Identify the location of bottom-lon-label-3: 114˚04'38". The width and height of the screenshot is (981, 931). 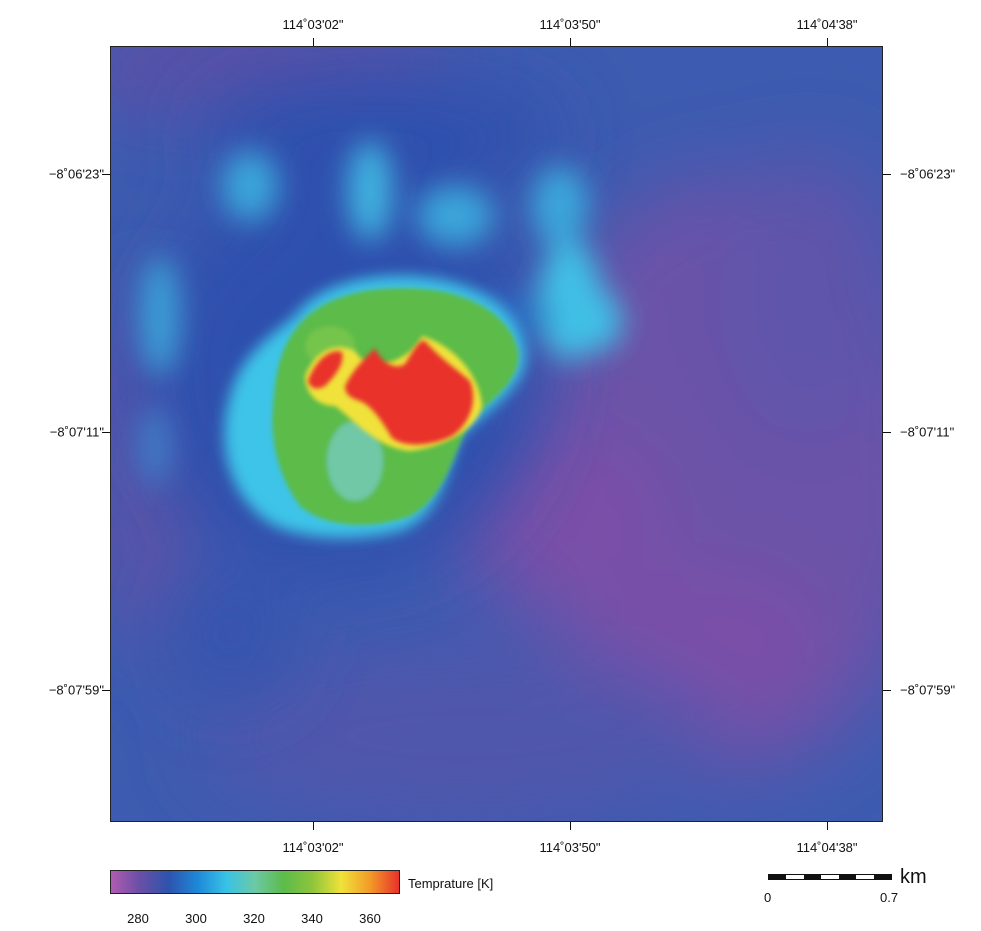
(827, 847).